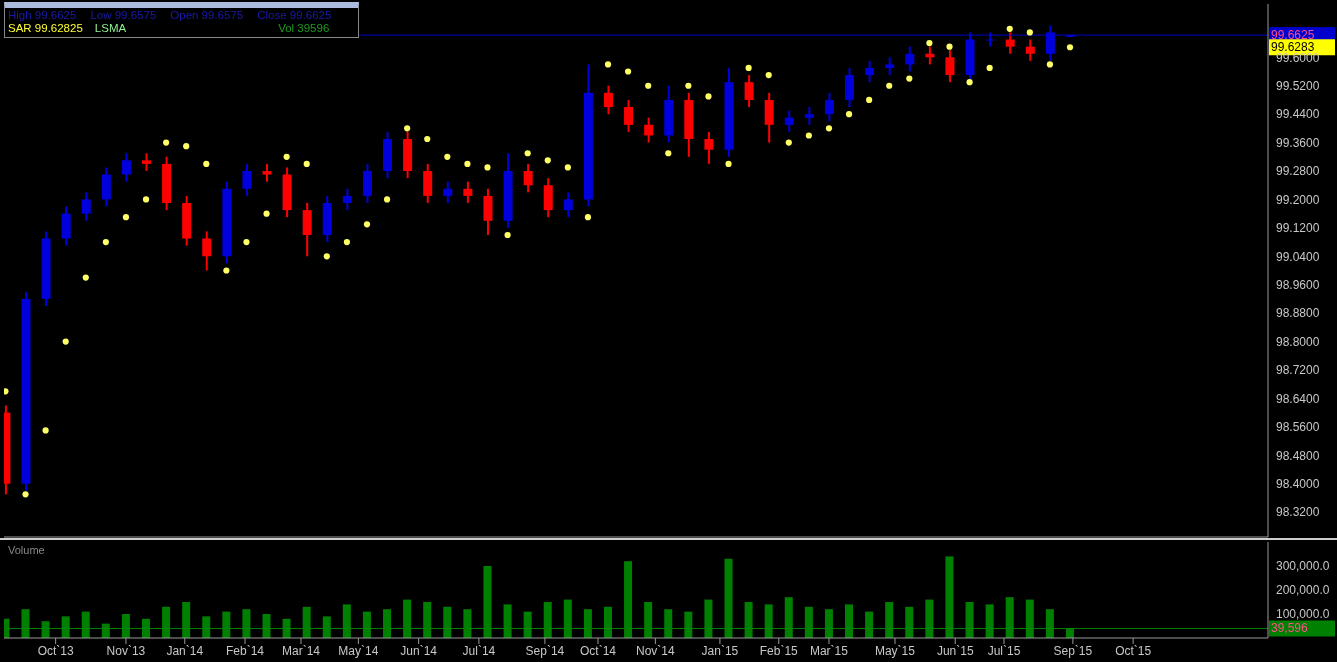 This screenshot has width=1337, height=662. Describe the element at coordinates (1290, 628) in the screenshot. I see `ref-line-label: 39,596` at that location.